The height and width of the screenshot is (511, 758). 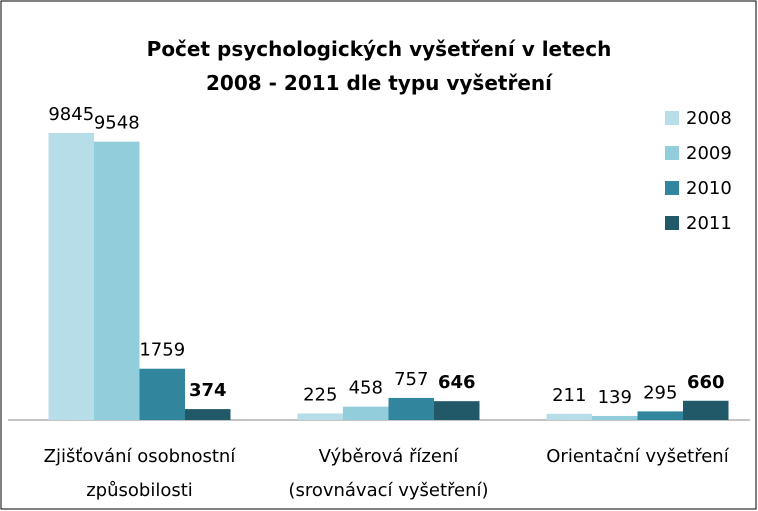 What do you see at coordinates (709, 153) in the screenshot?
I see `legend-label: 2009` at bounding box center [709, 153].